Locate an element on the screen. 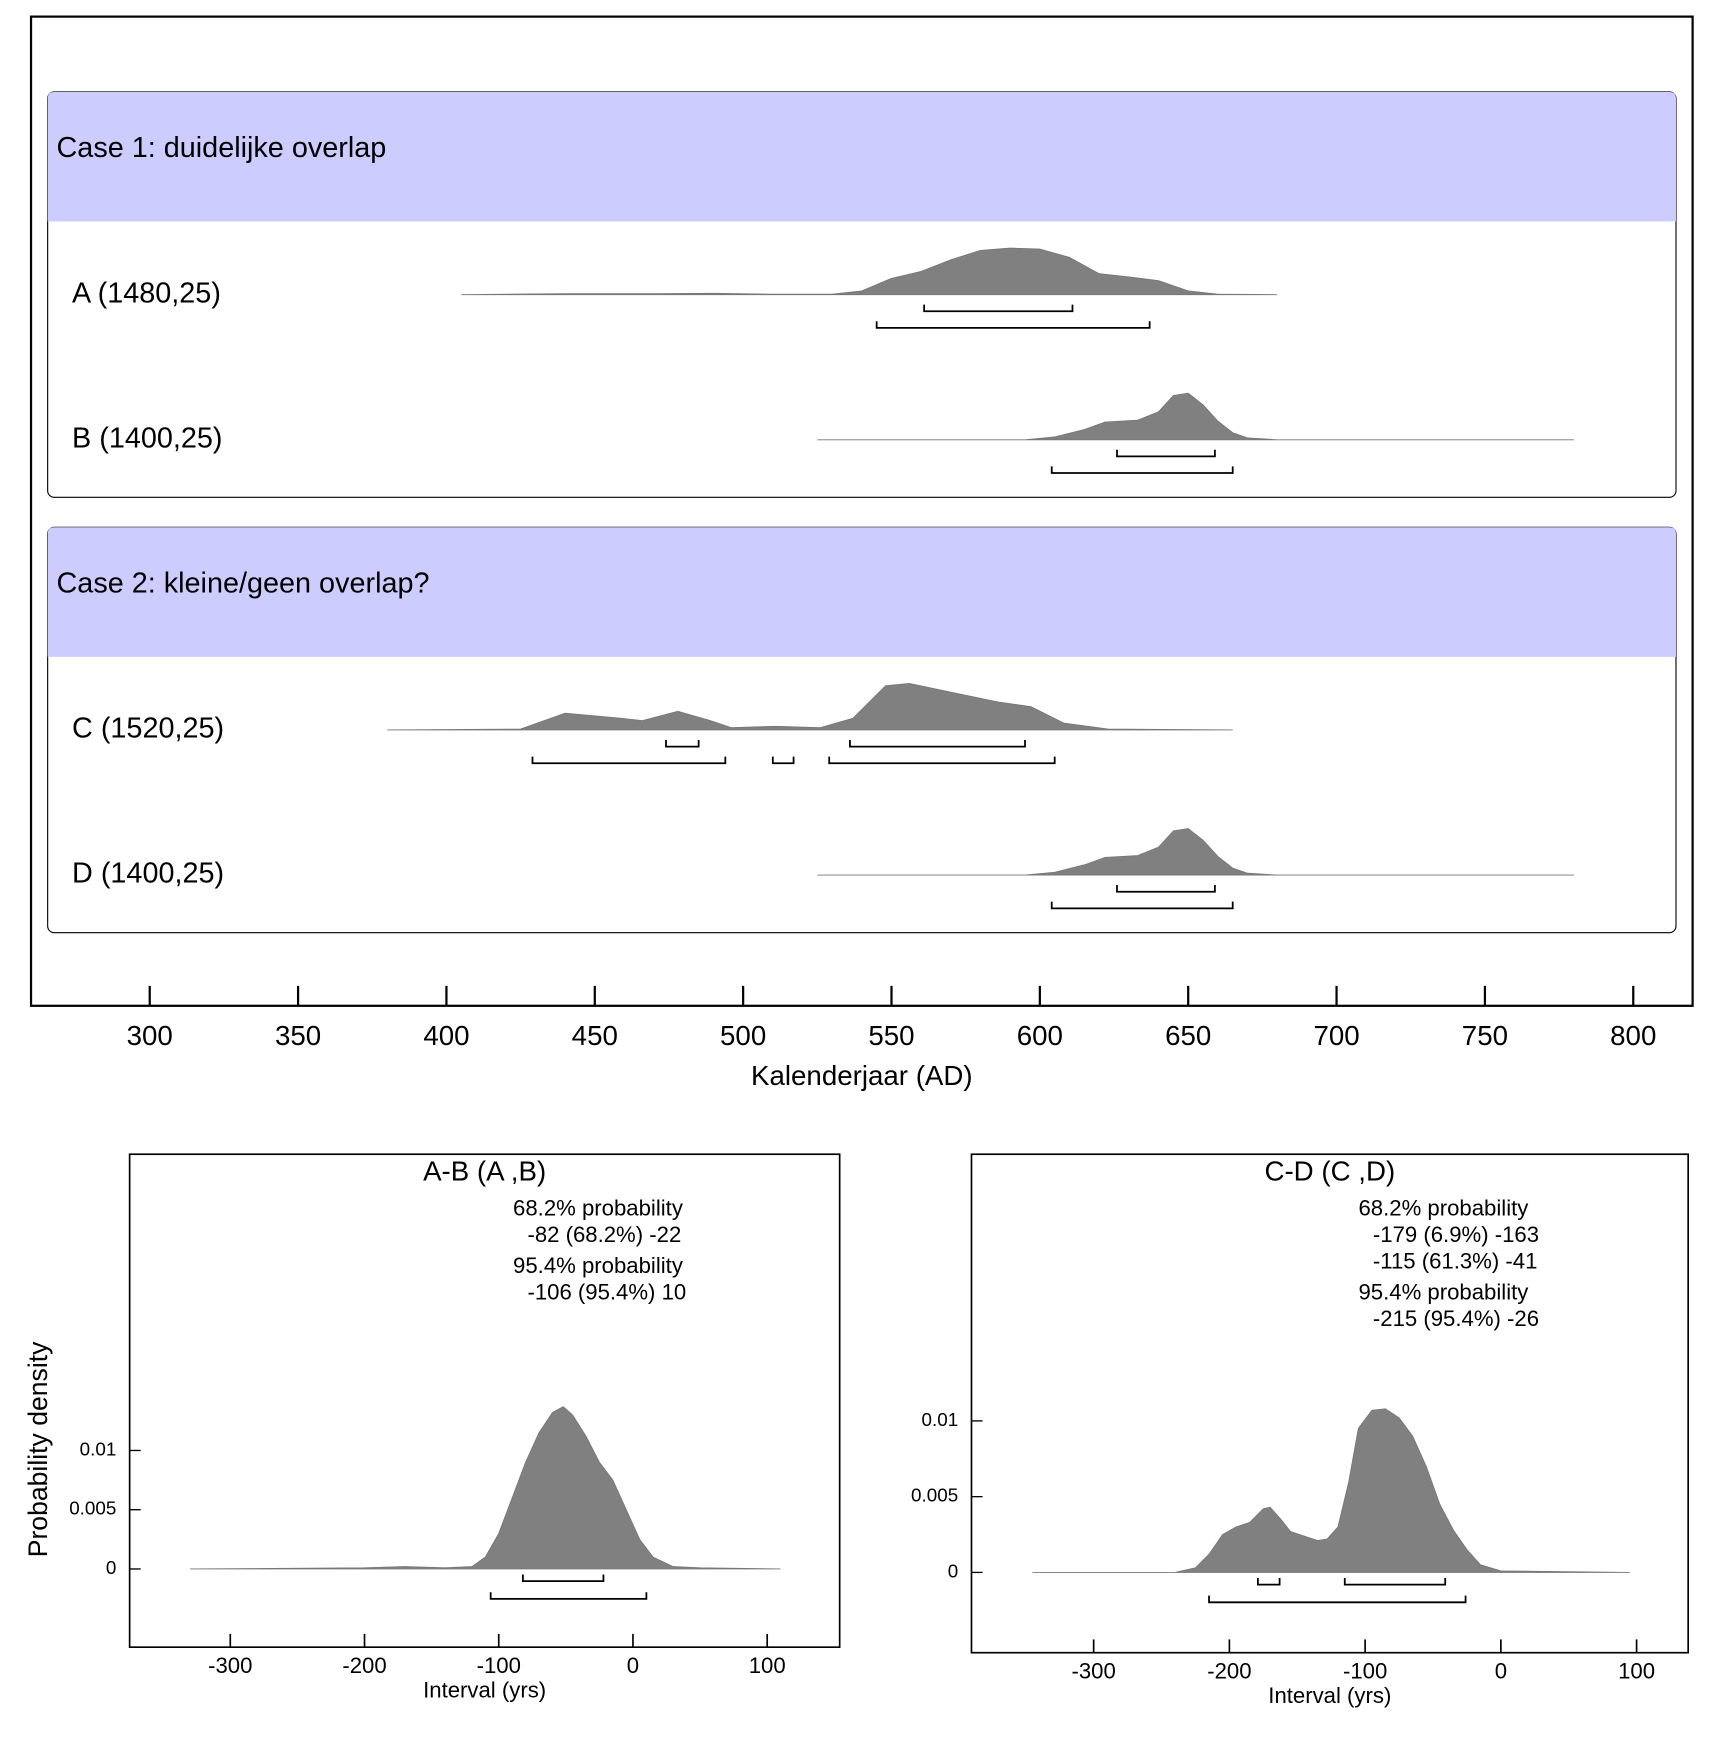 This screenshot has height=1738, width=1717. annotation-line: -115 (61.3%) -41 is located at coordinates (1455, 1261).